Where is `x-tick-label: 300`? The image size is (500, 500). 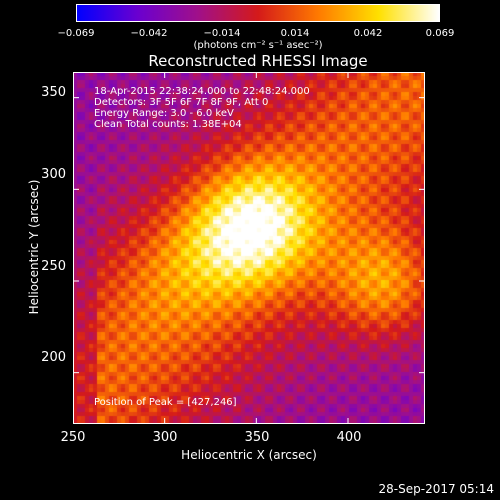 x-tick-label: 300 is located at coordinates (165, 437).